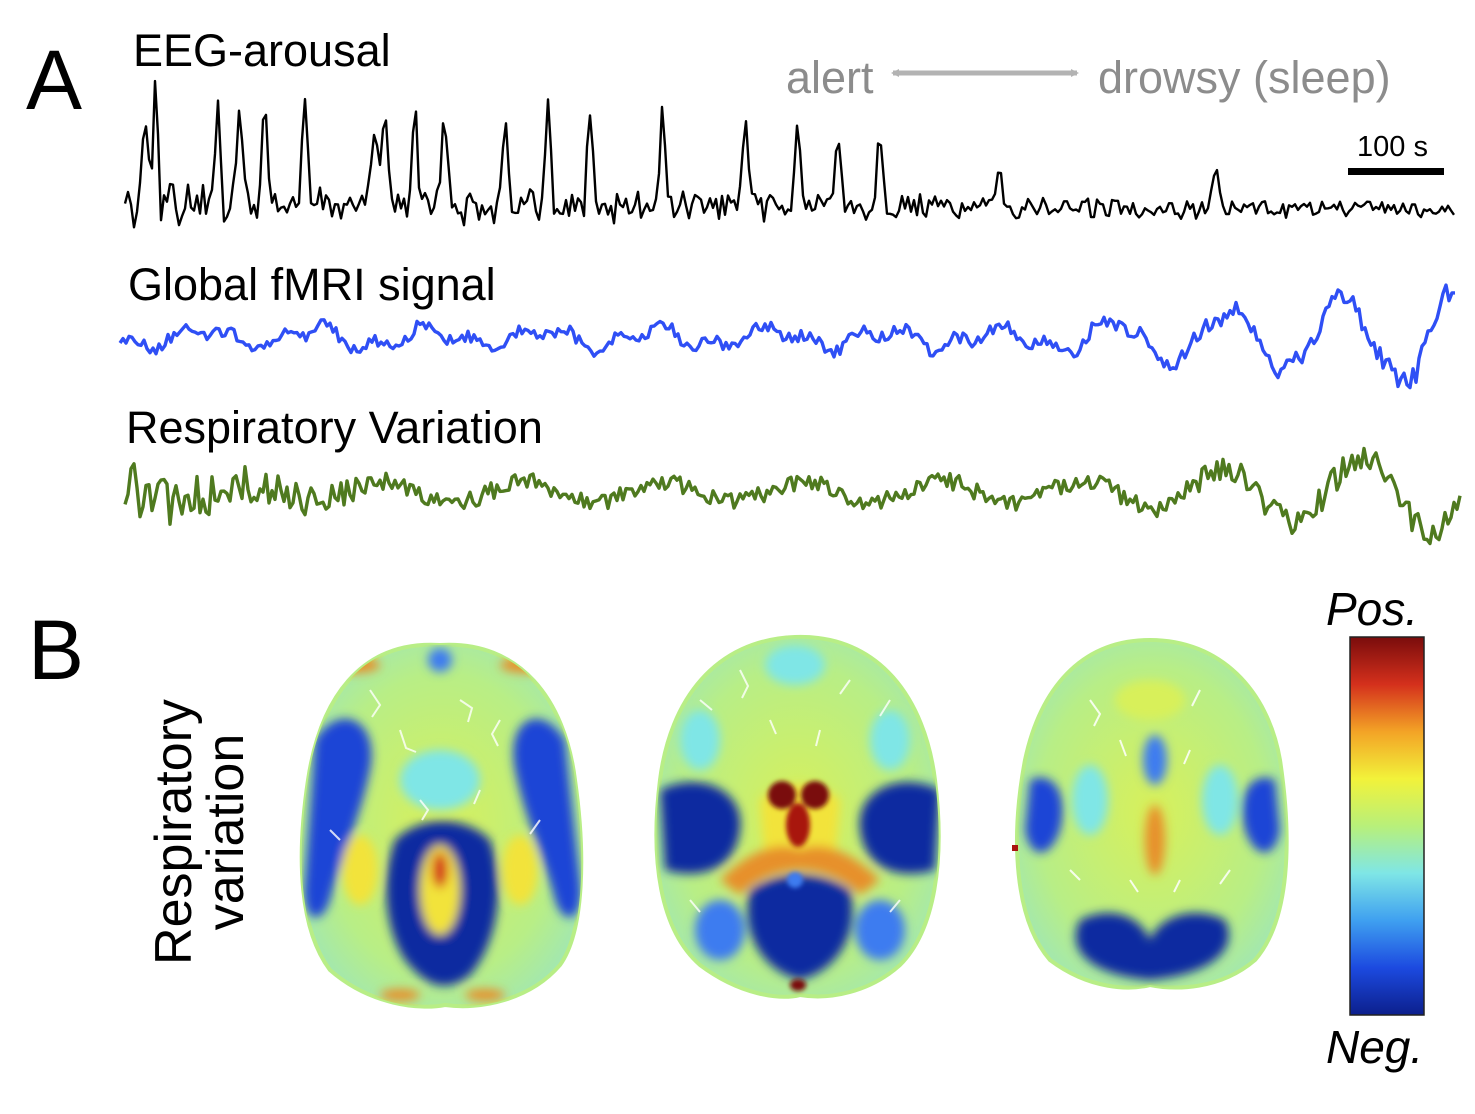  What do you see at coordinates (334, 427) in the screenshot?
I see `respiratory-variation-title: Respiratory Variation` at bounding box center [334, 427].